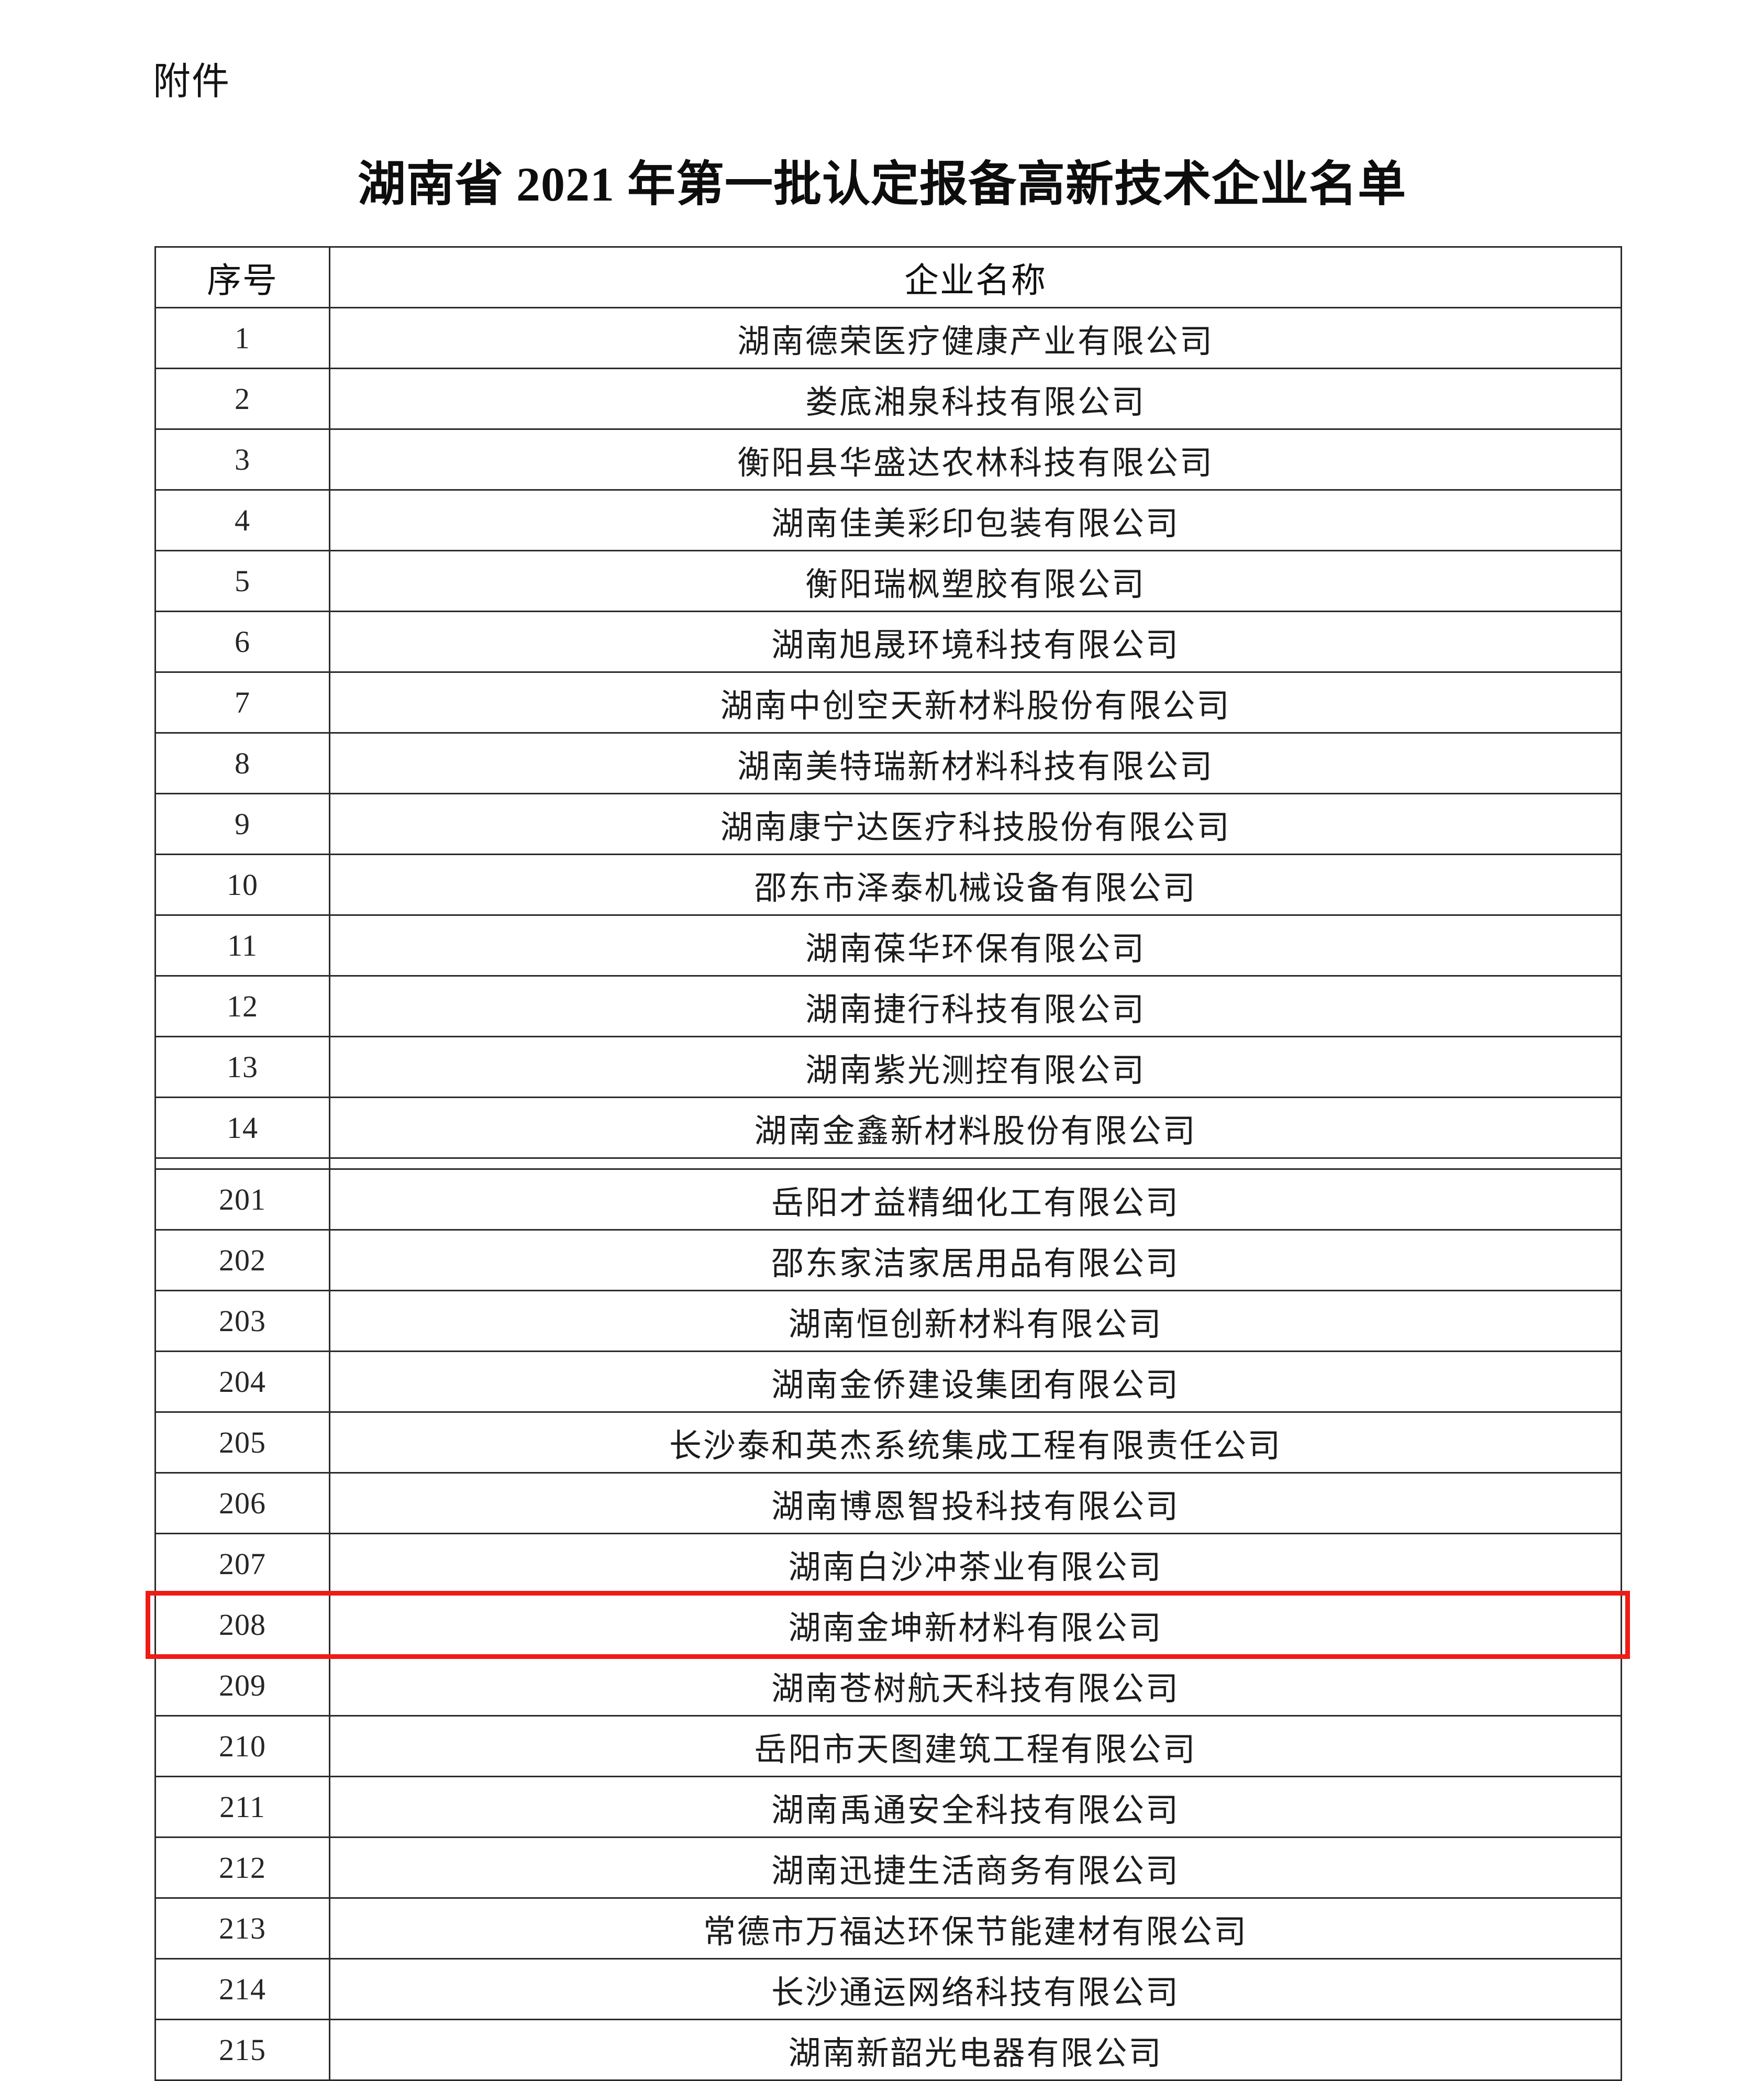 Image resolution: width=1764 pixels, height=2081 pixels. I want to click on cell-enterprise-name: 长沙泰和英杰系统集成工程有限责任公司, so click(975, 1443).